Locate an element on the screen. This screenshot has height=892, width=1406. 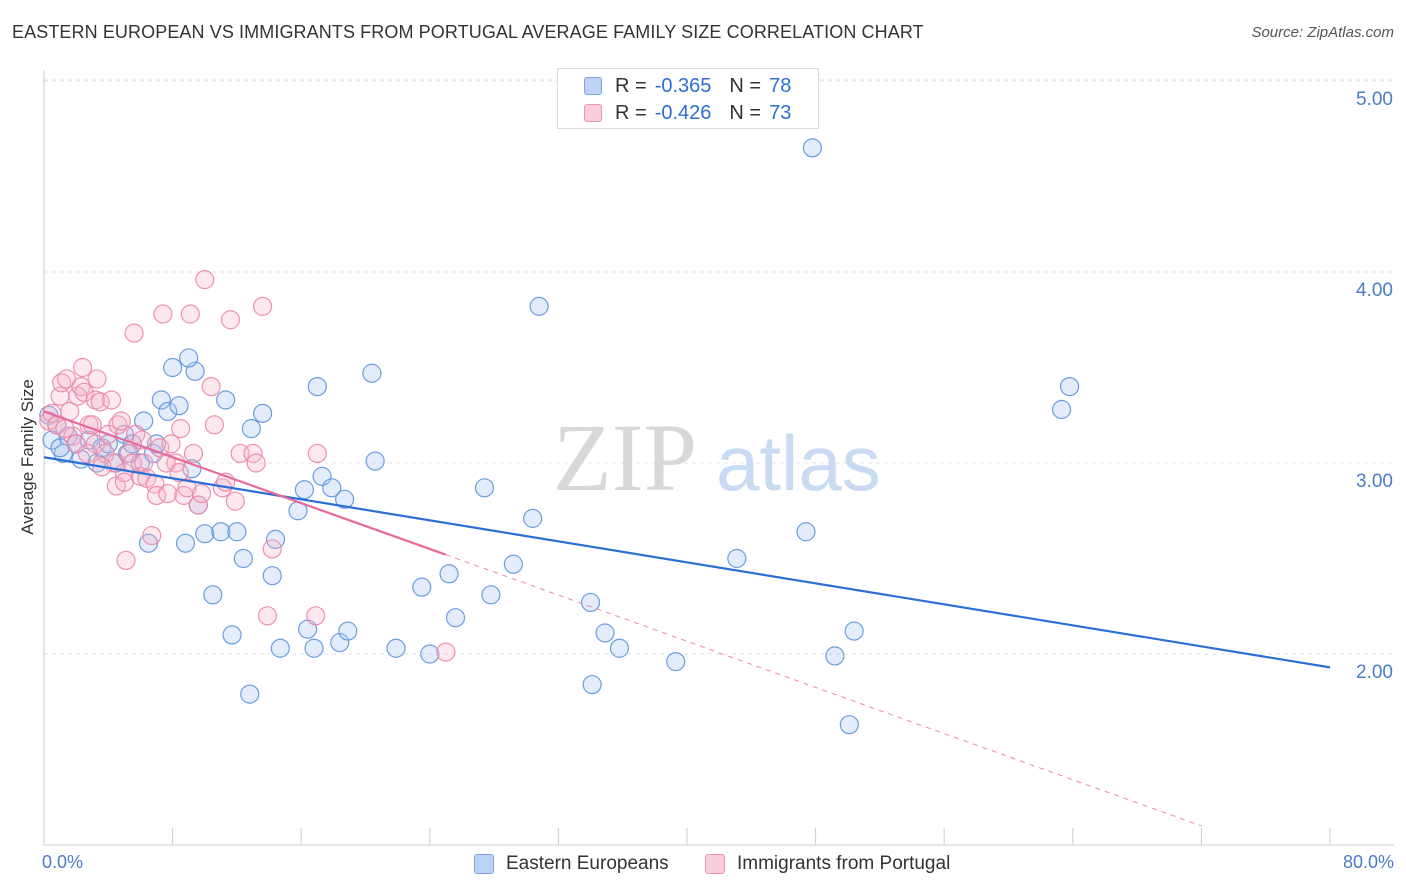
series-swatch-eastern is located at coordinates (484, 864).